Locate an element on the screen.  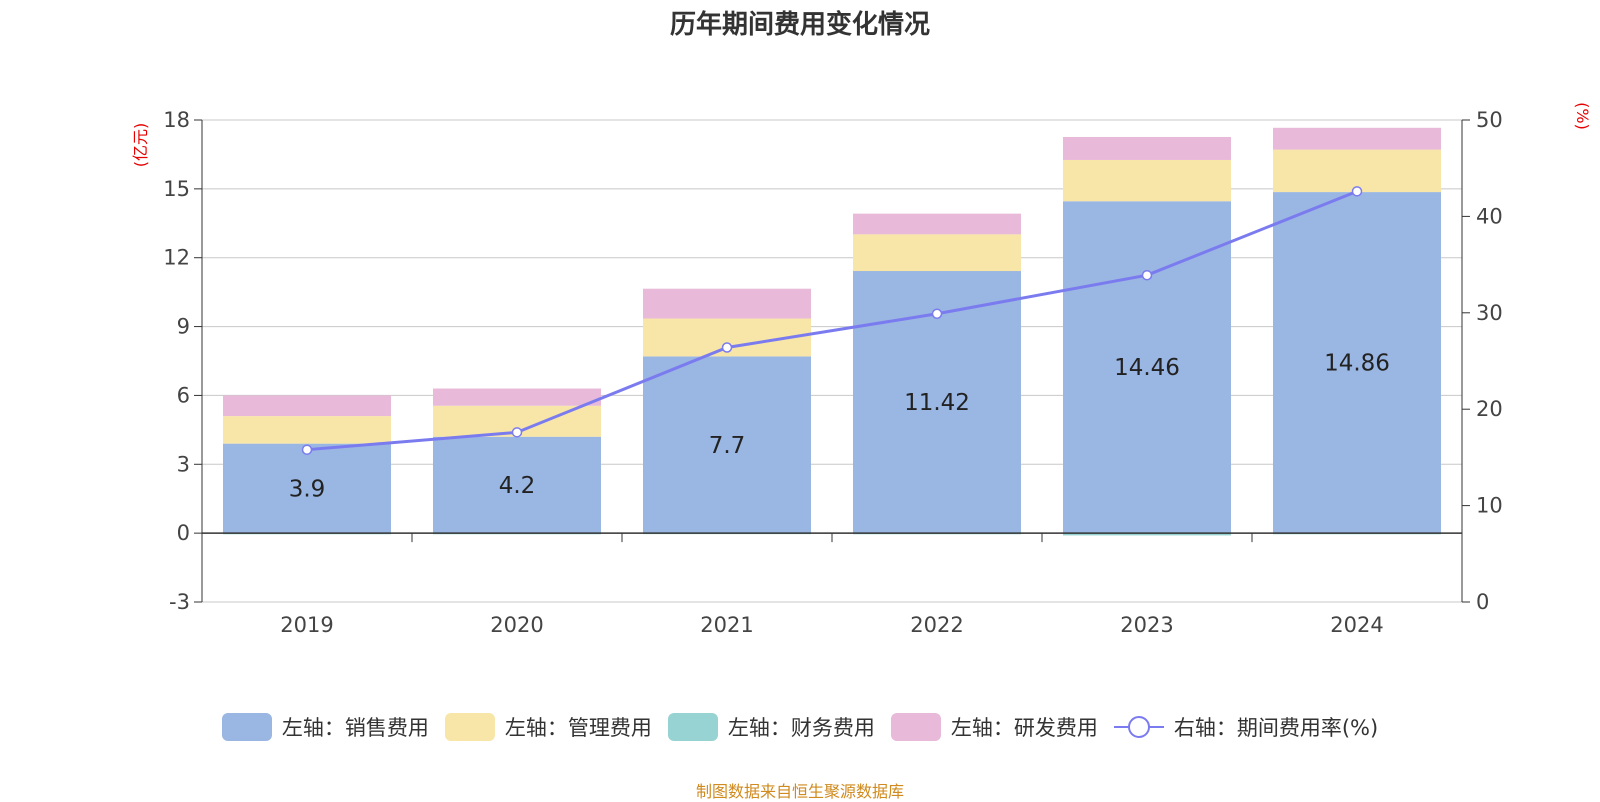
left-axis-unit-label: (亿元) is located at coordinates (140, 145).